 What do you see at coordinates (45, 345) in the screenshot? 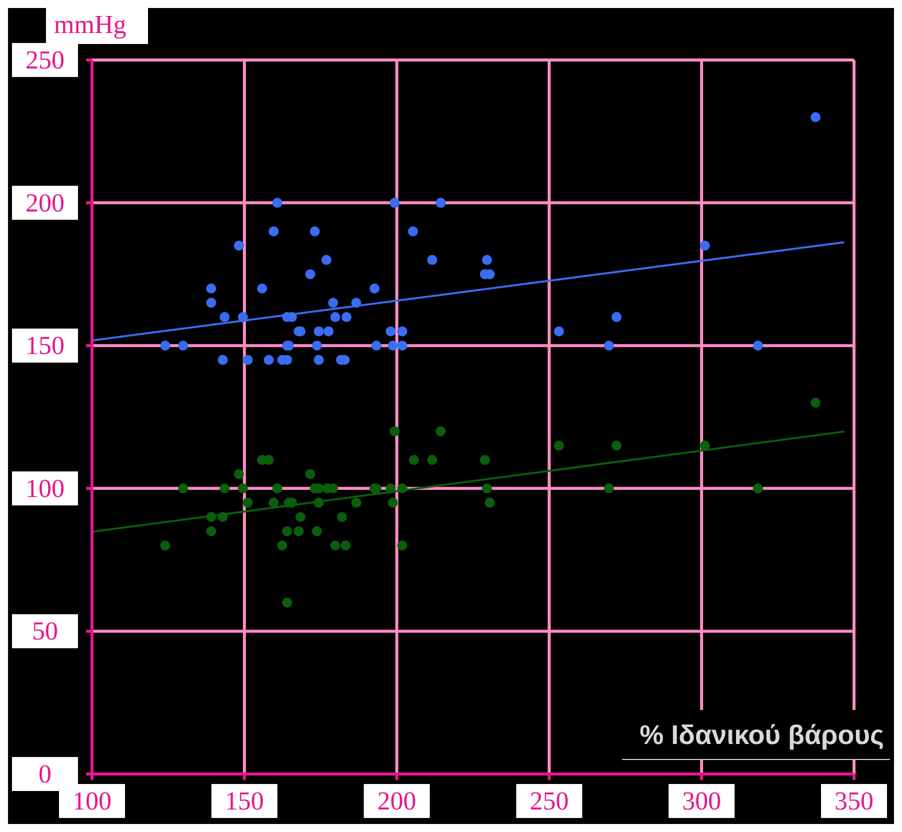
I see `y-tick-label: 150` at bounding box center [45, 345].